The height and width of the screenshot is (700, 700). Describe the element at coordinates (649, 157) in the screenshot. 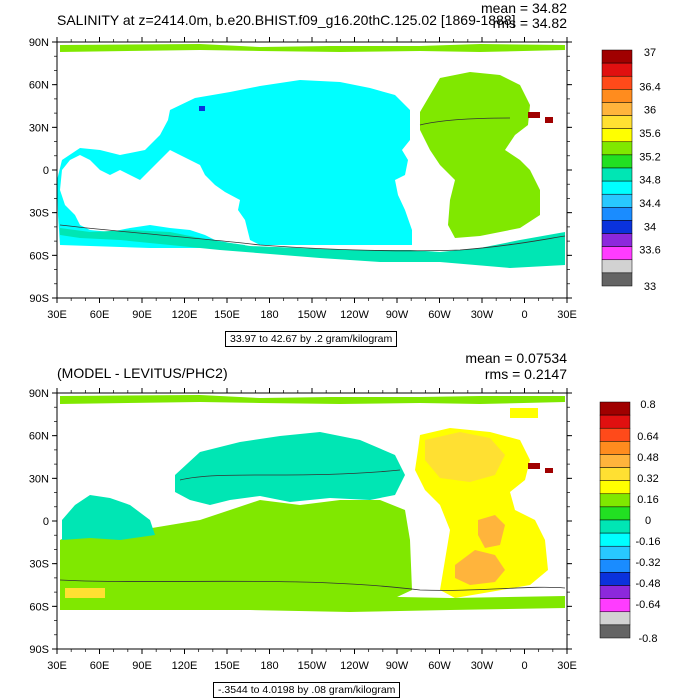

I see `colorbar-label: 35.2` at that location.